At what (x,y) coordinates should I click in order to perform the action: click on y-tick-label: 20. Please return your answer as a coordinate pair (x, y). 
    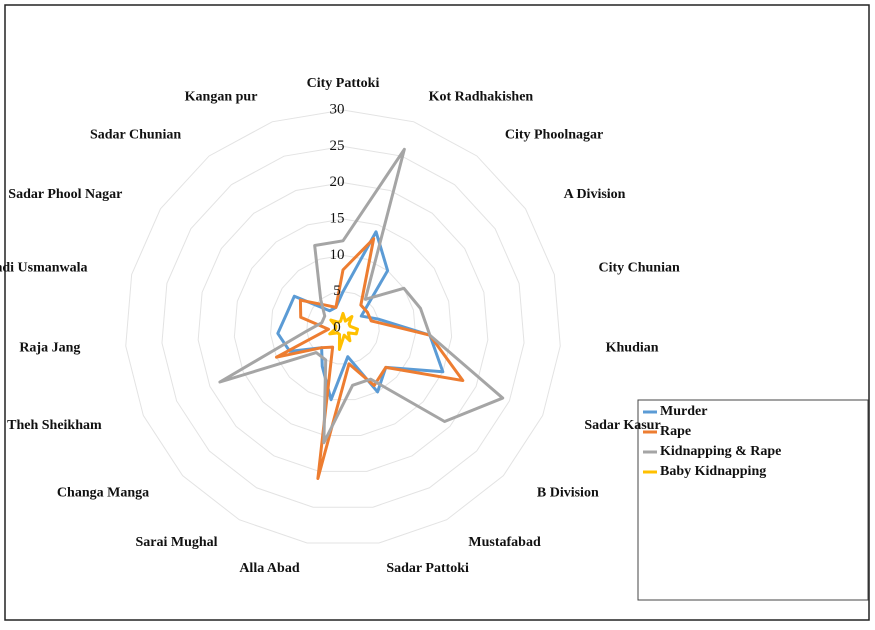
    Looking at the image, I should click on (337, 182).